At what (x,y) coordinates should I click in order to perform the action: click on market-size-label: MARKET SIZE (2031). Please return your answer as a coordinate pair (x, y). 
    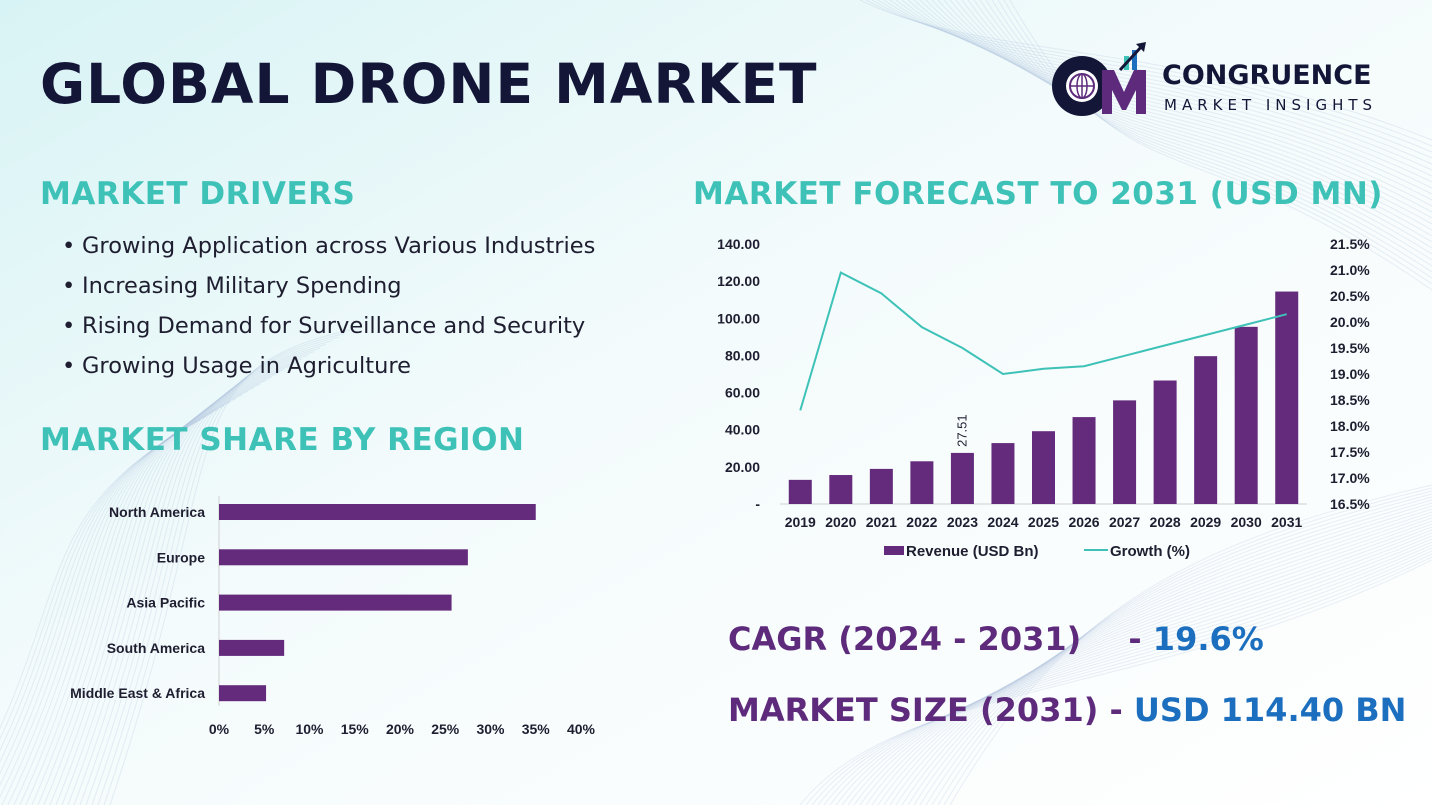
    Looking at the image, I should click on (913, 710).